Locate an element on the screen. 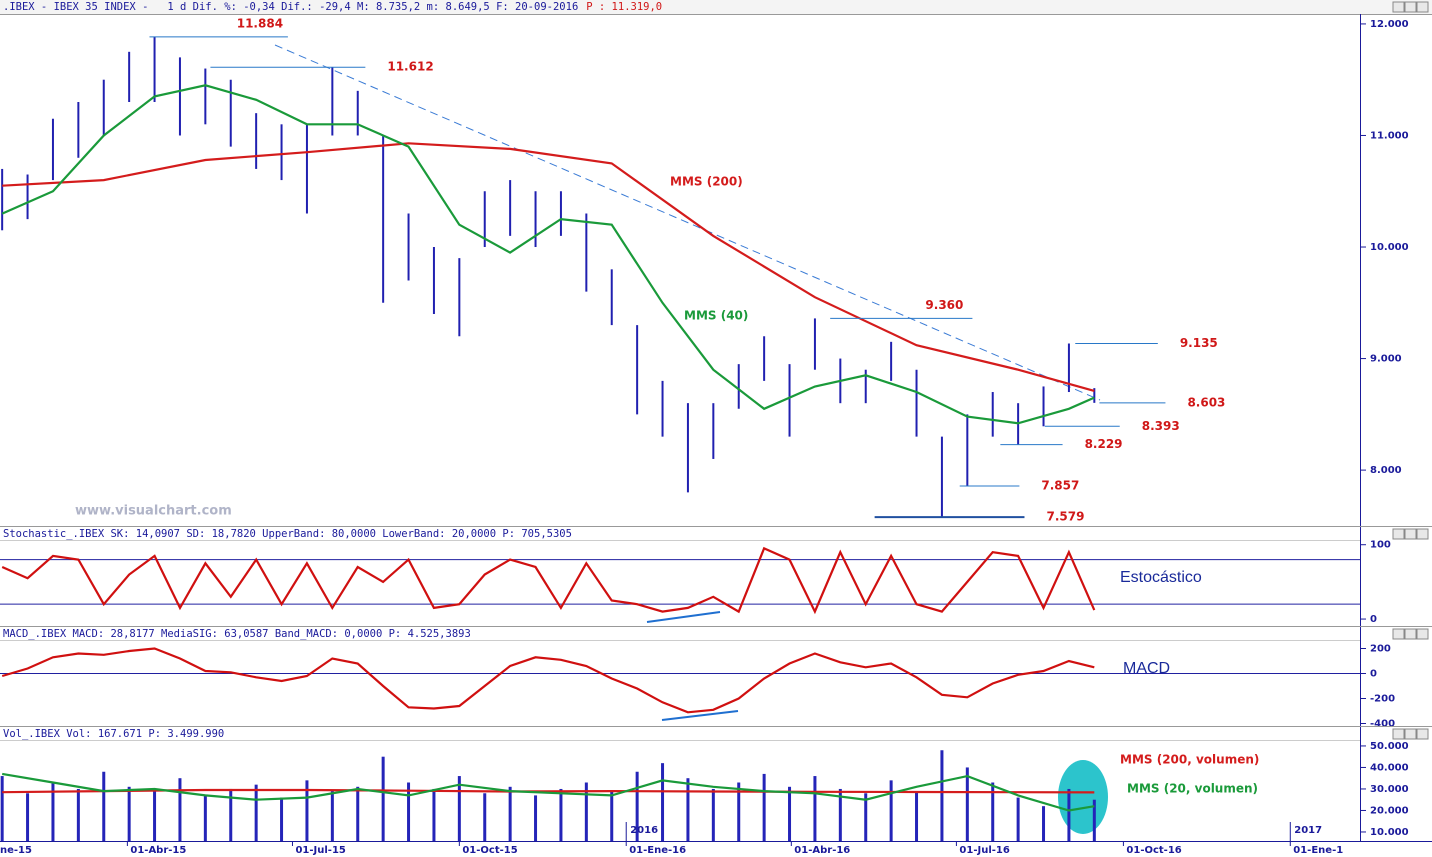 The height and width of the screenshot is (857, 1432). series-label: MMS (40) is located at coordinates (716, 316).